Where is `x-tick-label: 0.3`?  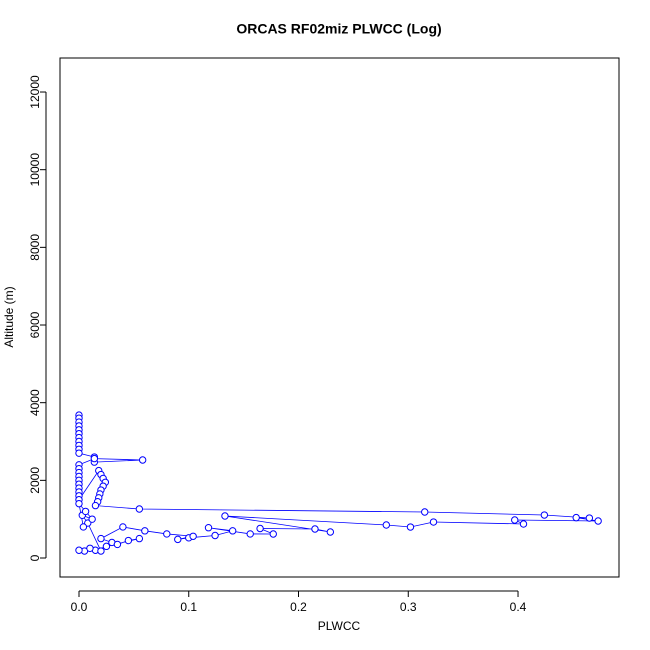
x-tick-label: 0.3 is located at coordinates (408, 607).